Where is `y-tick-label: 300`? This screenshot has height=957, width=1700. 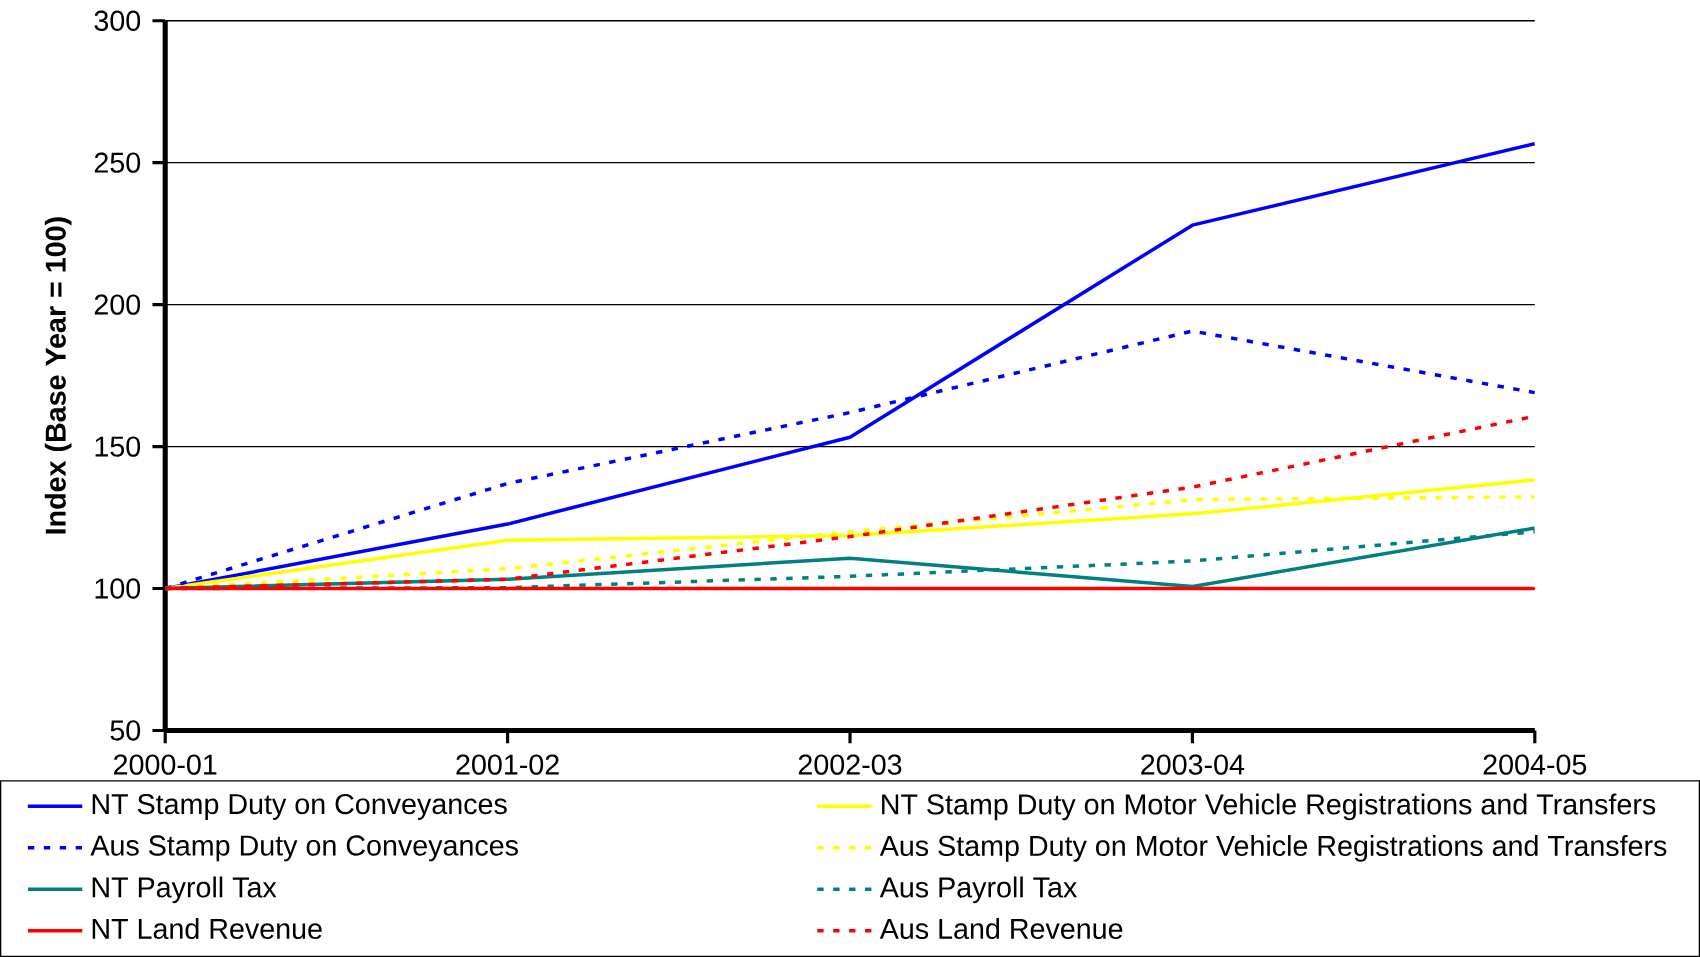
y-tick-label: 300 is located at coordinates (117, 20).